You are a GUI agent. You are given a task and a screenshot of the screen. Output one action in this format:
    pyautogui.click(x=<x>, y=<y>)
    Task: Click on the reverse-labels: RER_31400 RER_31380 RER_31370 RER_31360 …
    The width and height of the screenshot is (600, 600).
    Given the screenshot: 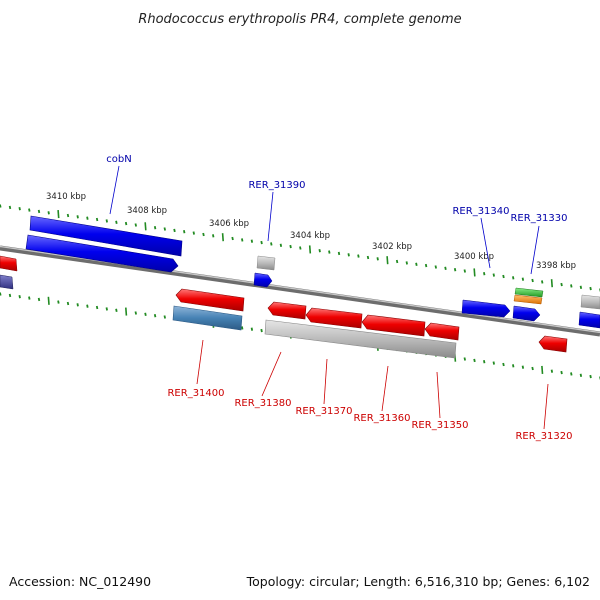 What is the action you would take?
    pyautogui.click(x=370, y=390)
    